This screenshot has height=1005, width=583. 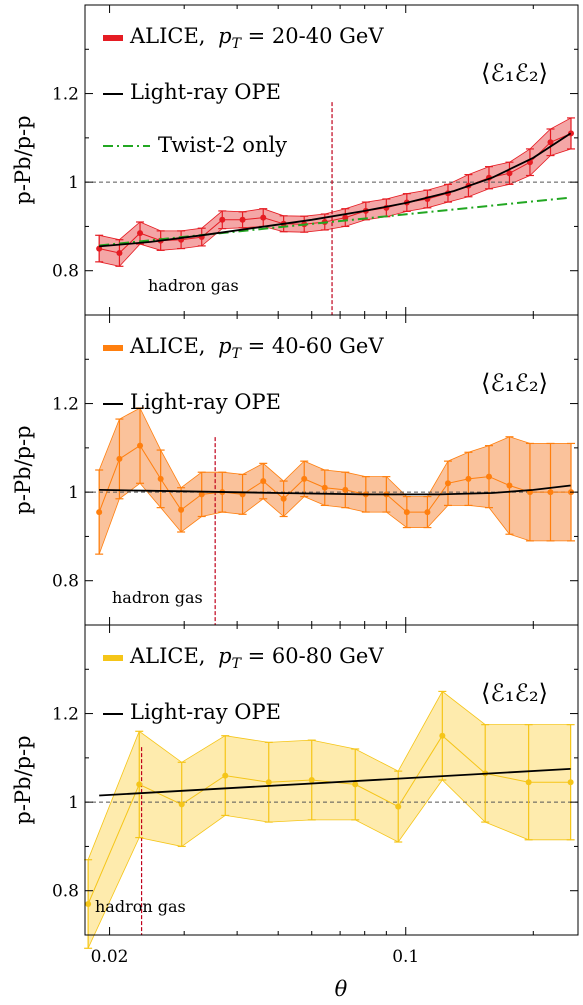 I want to click on legend-pt-range: = 60-80 GeV, so click(x=312, y=656).